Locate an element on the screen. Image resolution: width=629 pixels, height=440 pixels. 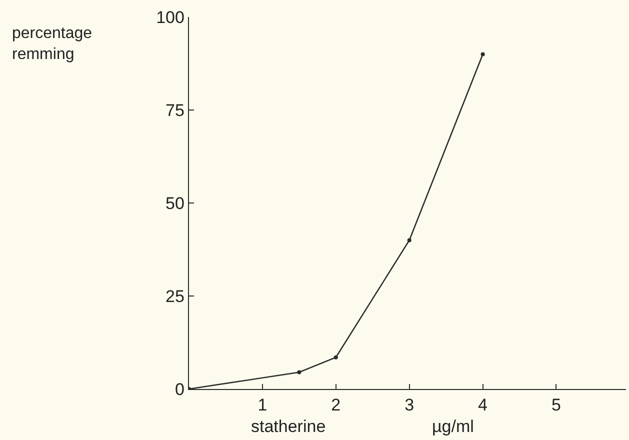
x-axis-title: statherine is located at coordinates (288, 426).